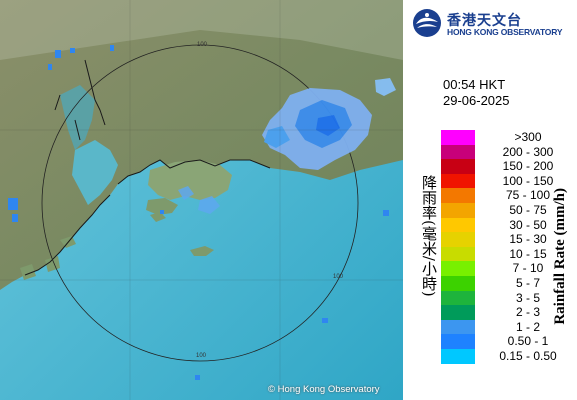 Image resolution: width=577 pixels, height=400 pixels. I want to click on legend-row: 0.50 - 1, so click(508, 341).